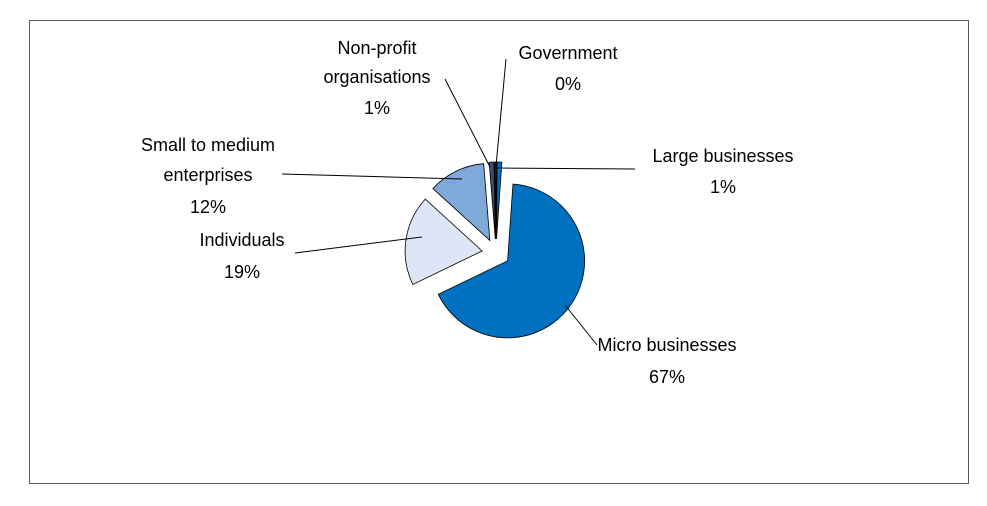 This screenshot has height=506, width=987. I want to click on label-large-pct: 1%, so click(723, 187).